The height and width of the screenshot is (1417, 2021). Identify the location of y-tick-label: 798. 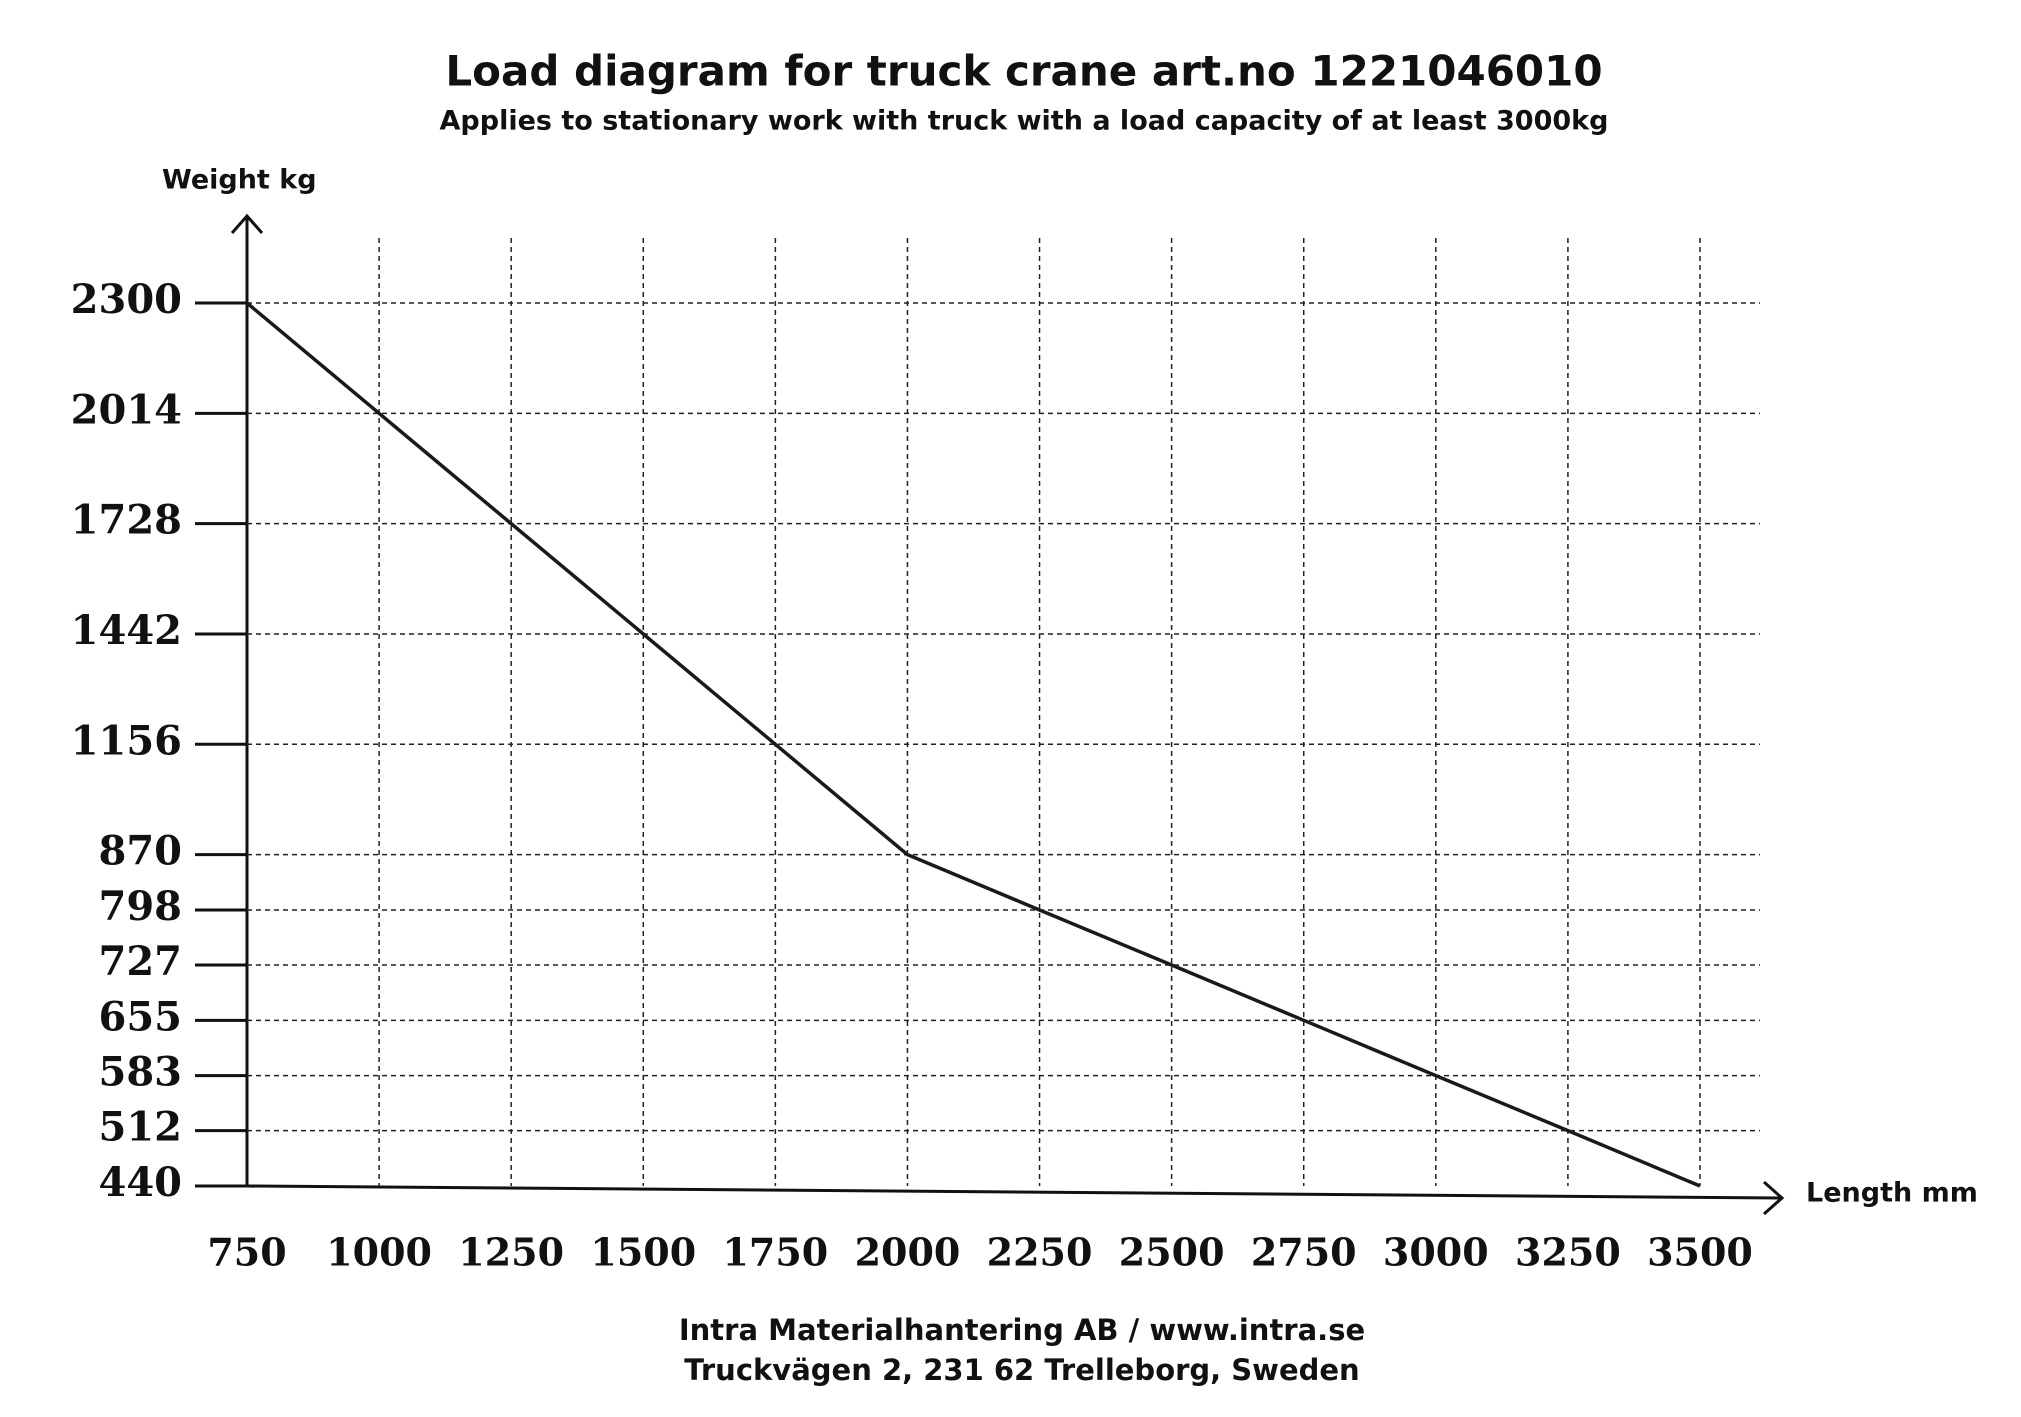
(141, 906).